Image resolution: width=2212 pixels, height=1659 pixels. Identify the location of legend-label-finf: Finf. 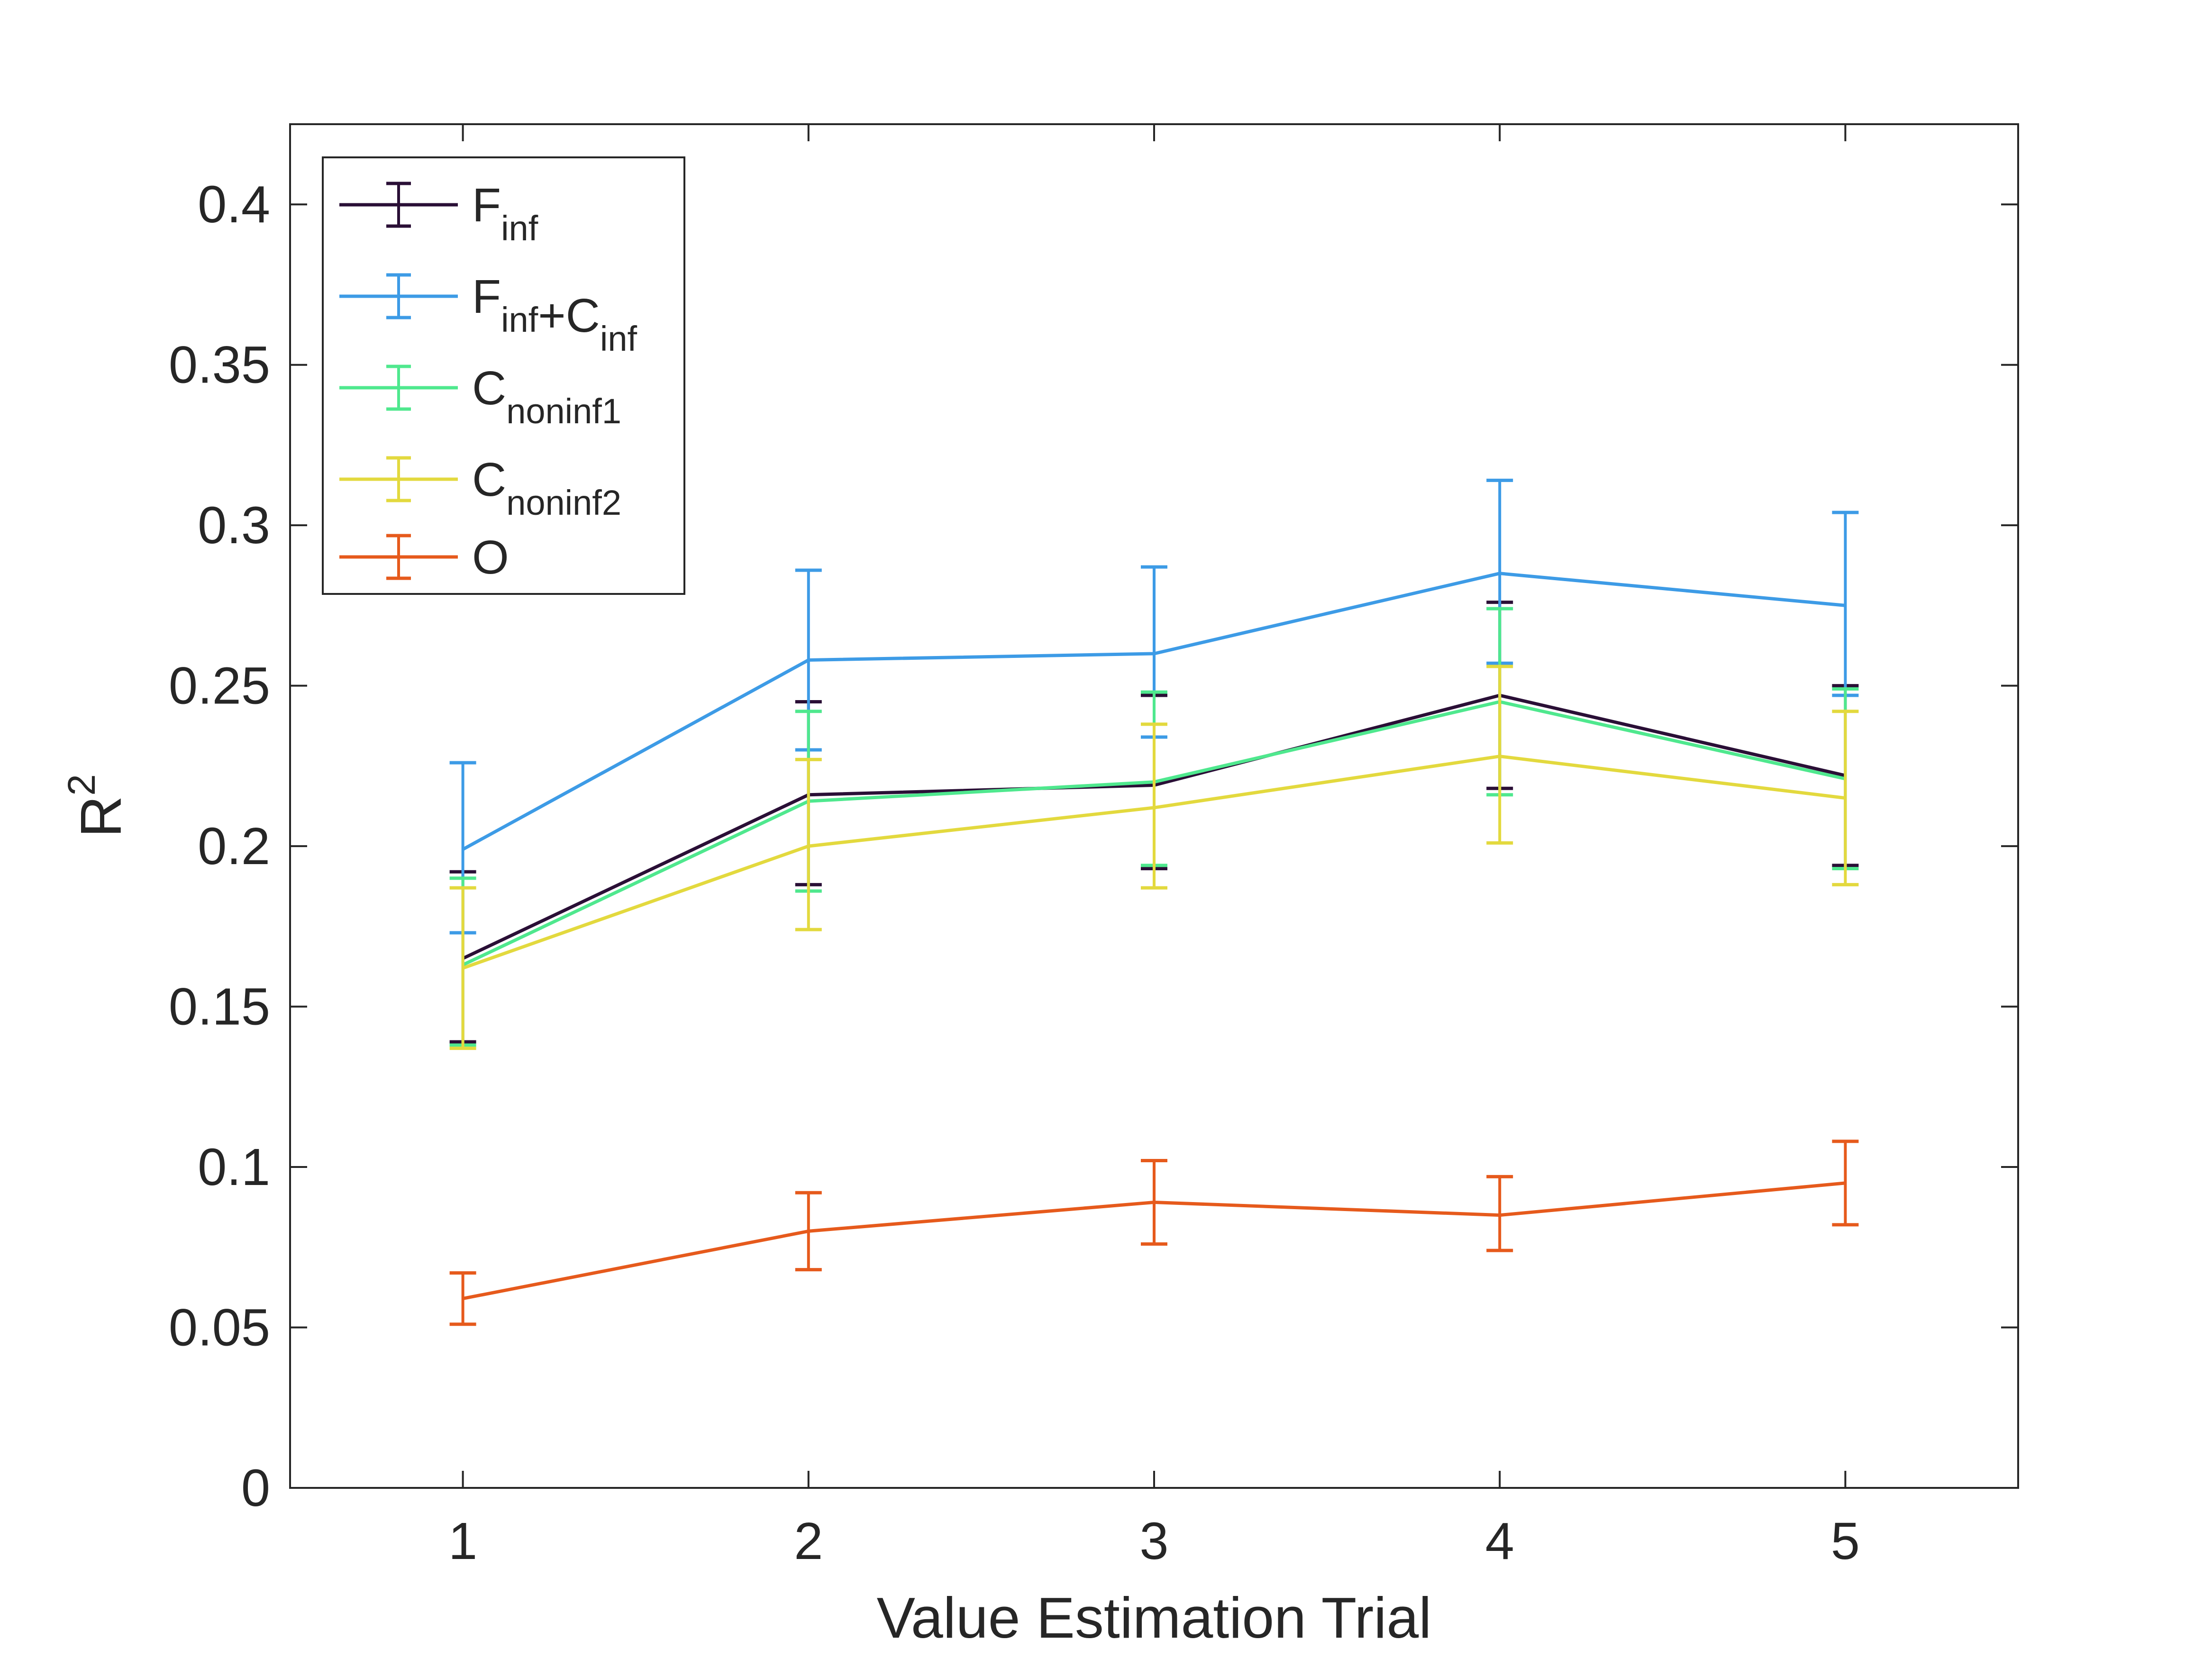
(505, 213).